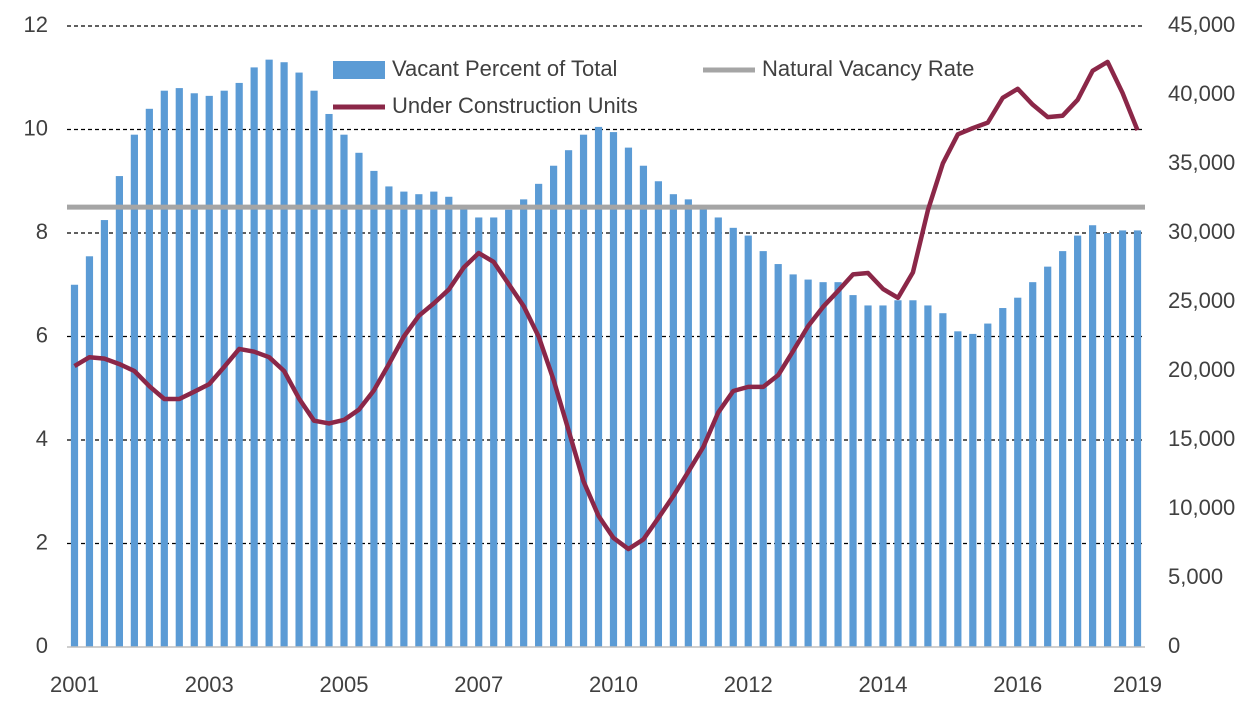 The height and width of the screenshot is (704, 1260). Describe the element at coordinates (1201, 93) in the screenshot. I see `y2-tick-label: 40,000` at that location.